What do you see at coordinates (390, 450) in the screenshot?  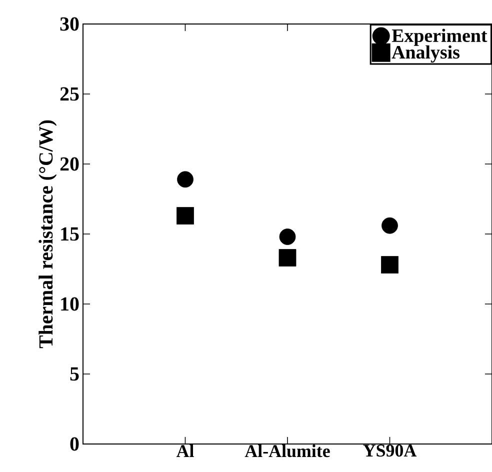 I see `x-tick-label: YS90A` at bounding box center [390, 450].